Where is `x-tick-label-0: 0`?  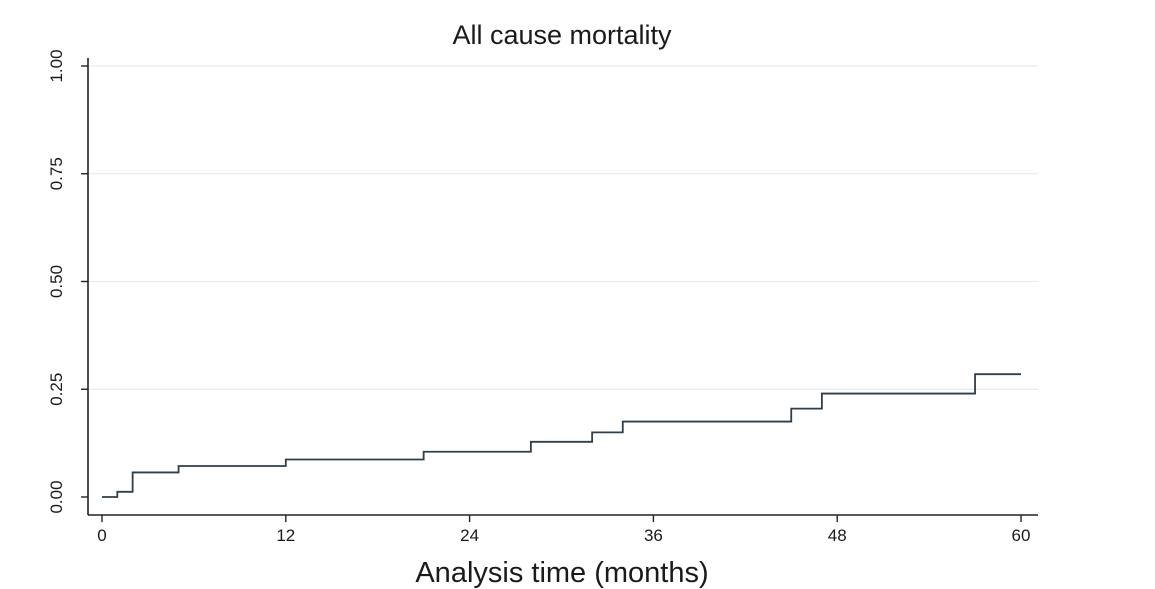 x-tick-label-0: 0 is located at coordinates (101, 535).